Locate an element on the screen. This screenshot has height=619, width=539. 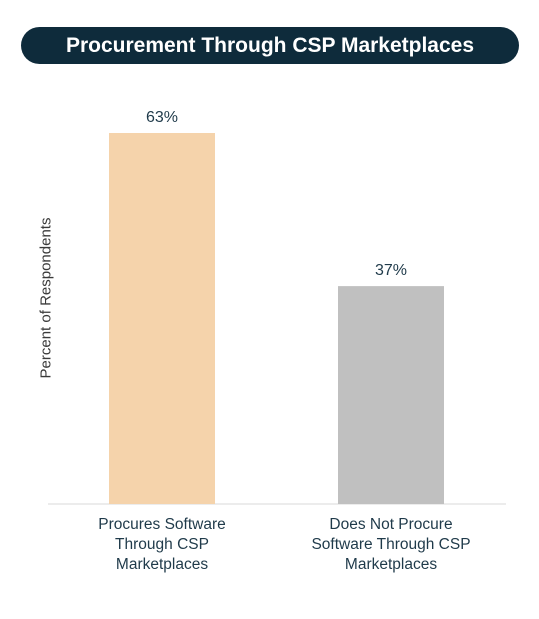
data-label-0: 63% is located at coordinates (162, 117).